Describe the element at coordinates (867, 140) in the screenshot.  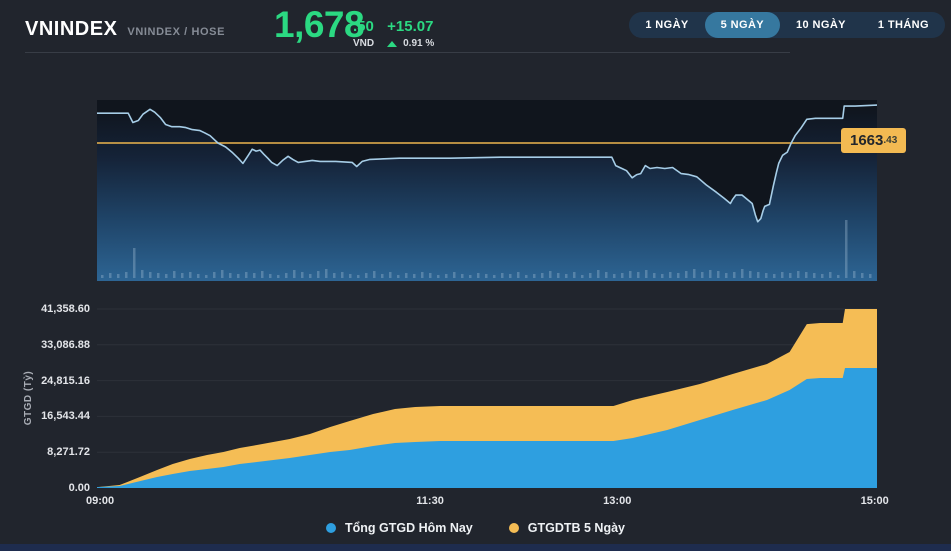
I see `reference-price-int: 1663` at that location.